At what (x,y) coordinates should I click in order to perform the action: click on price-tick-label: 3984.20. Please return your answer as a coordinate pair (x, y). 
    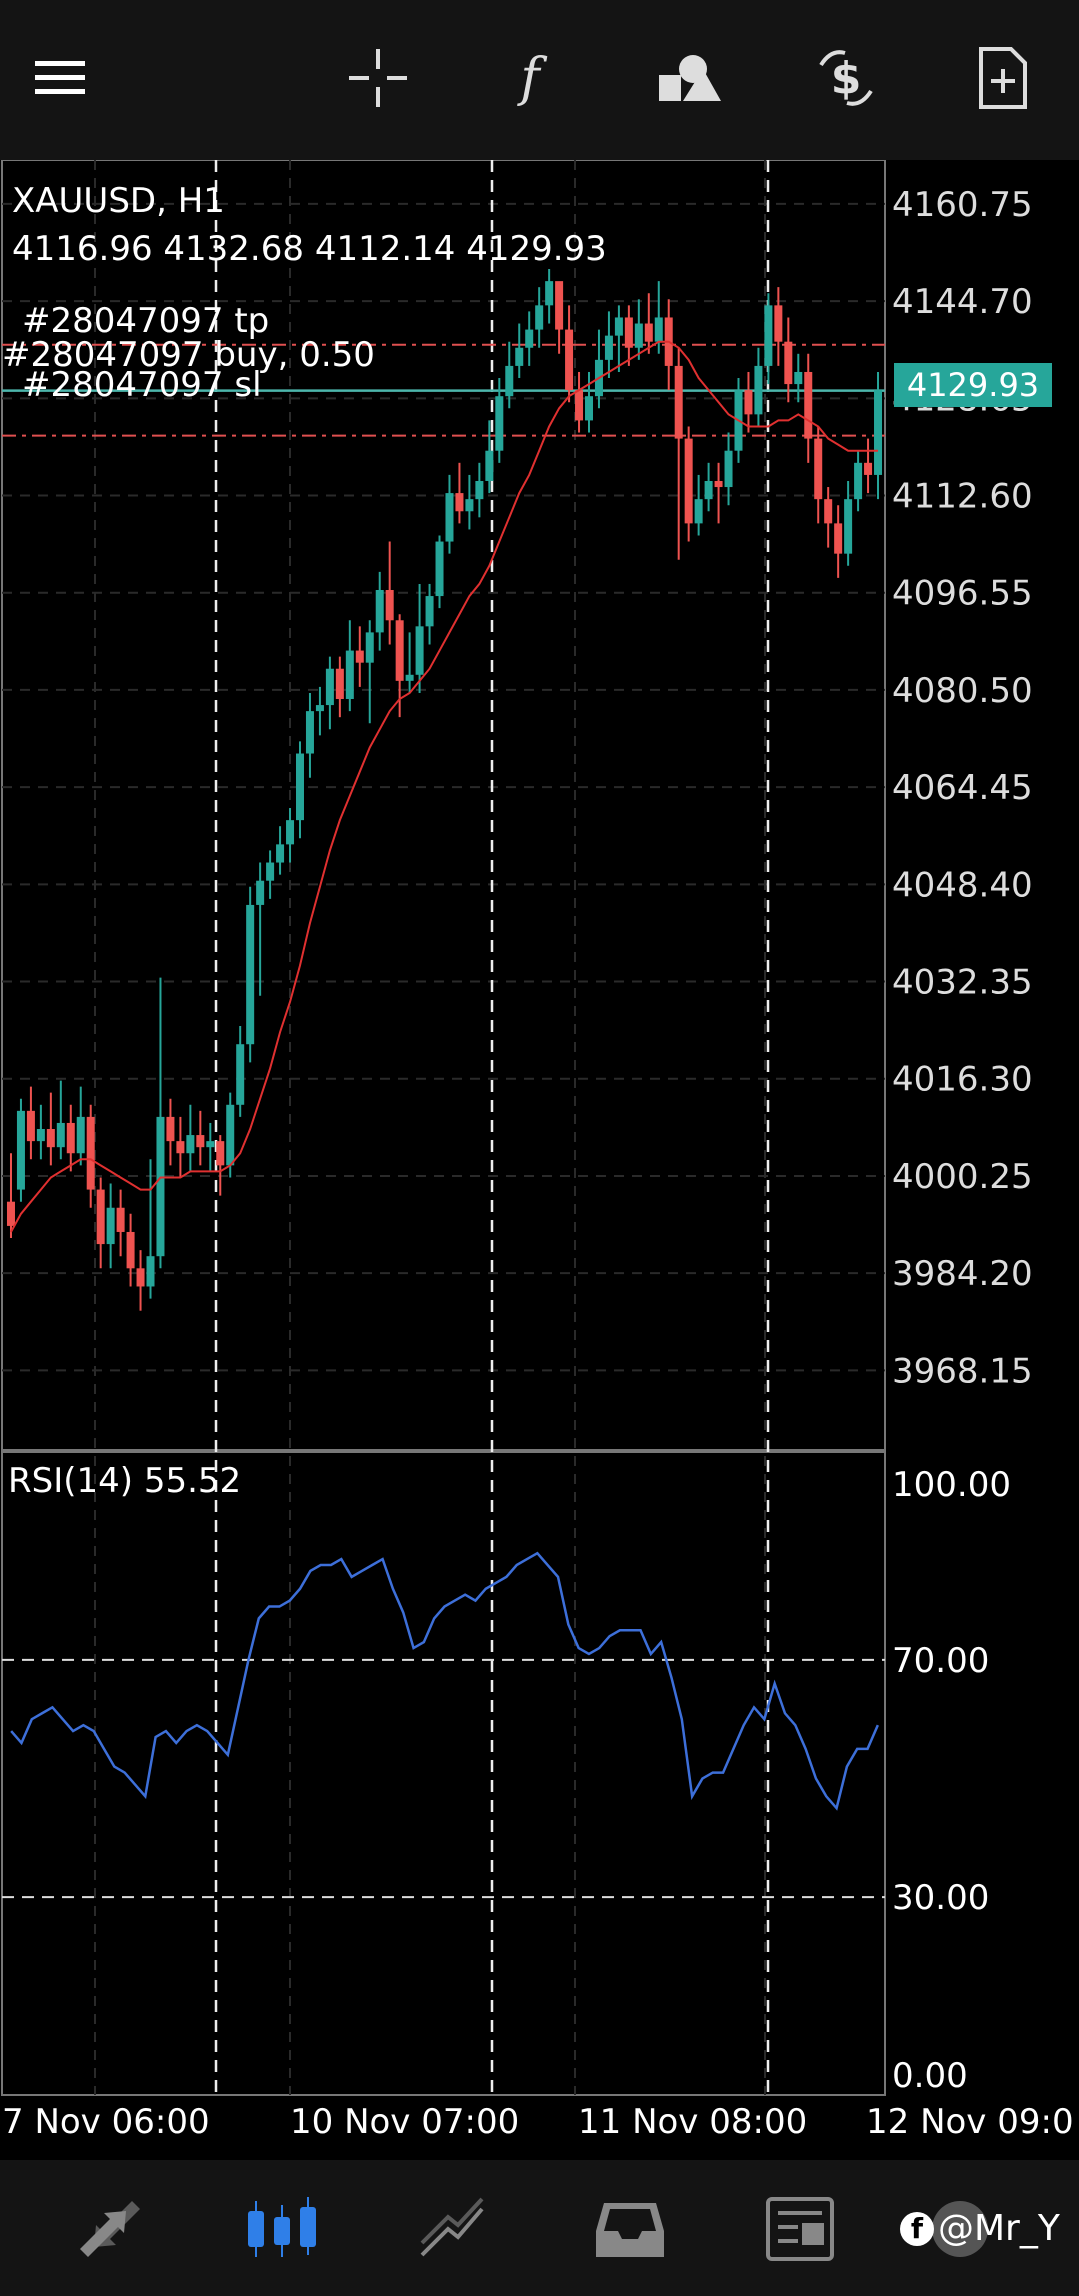
    Looking at the image, I should click on (962, 1274).